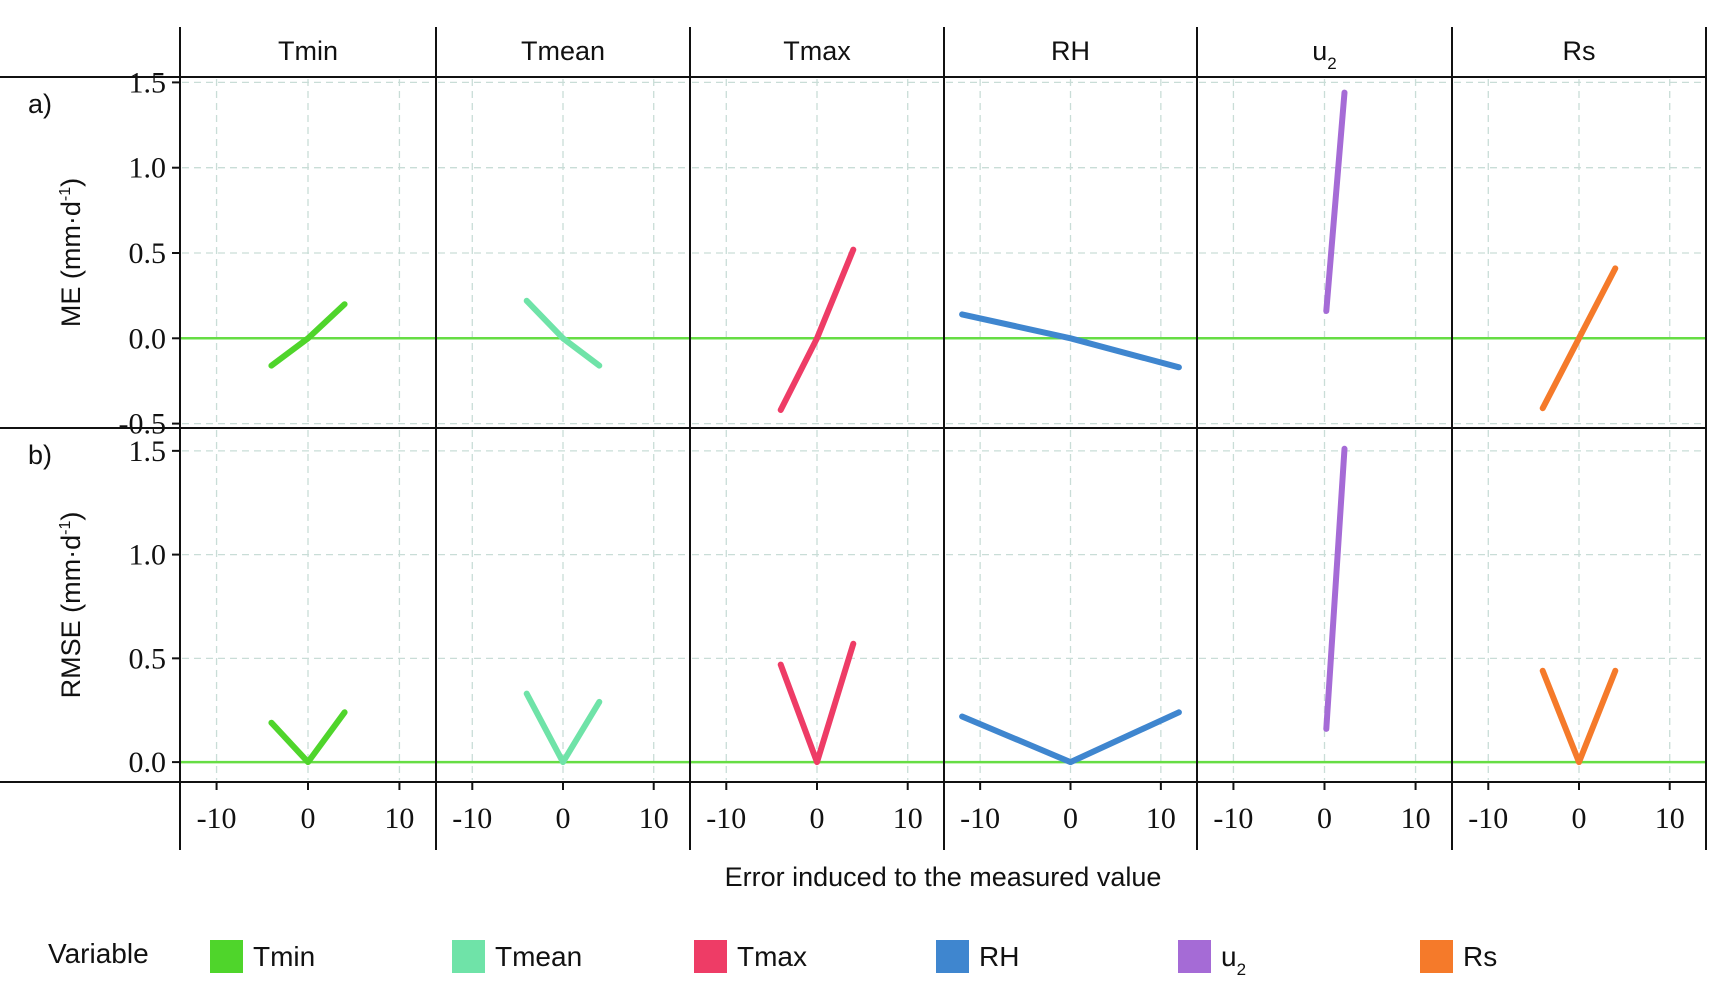 Image resolution: width=1721 pixels, height=1007 pixels. What do you see at coordinates (143, 424) in the screenshot?
I see `ytick-label: -0.5` at bounding box center [143, 424].